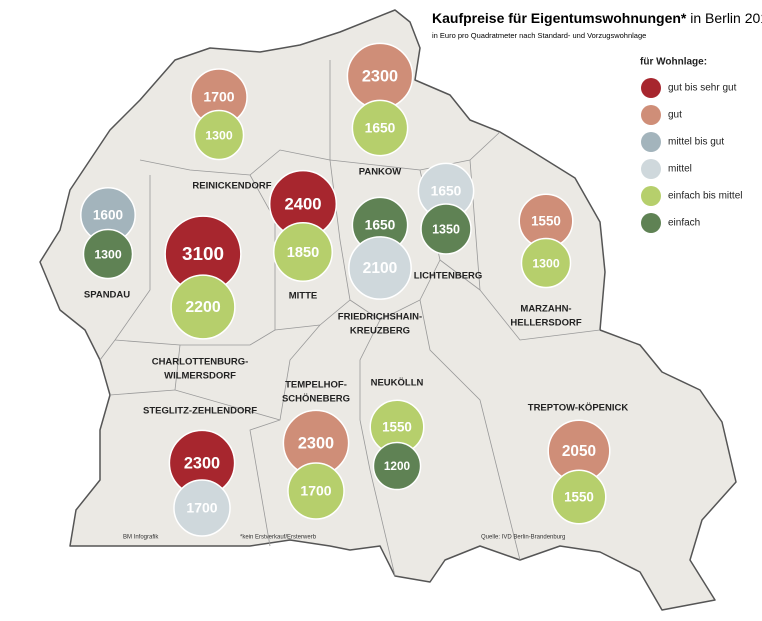  What do you see at coordinates (316, 385) in the screenshot?
I see `district-name: TEMPELHOF-` at bounding box center [316, 385].